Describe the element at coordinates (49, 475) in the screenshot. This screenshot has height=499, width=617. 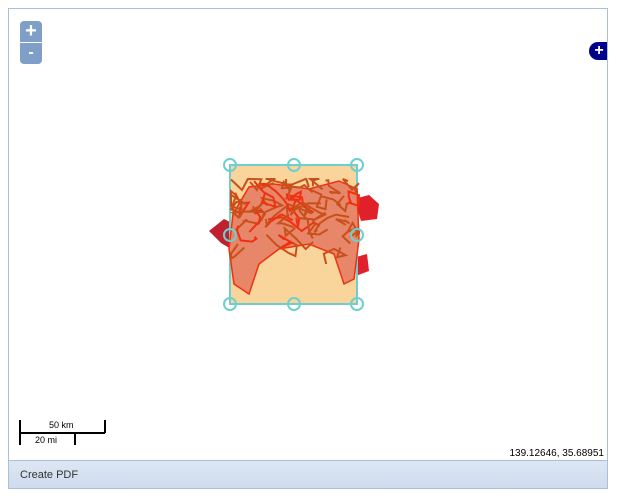
I see `create-pdf-button: Create PDF` at that location.